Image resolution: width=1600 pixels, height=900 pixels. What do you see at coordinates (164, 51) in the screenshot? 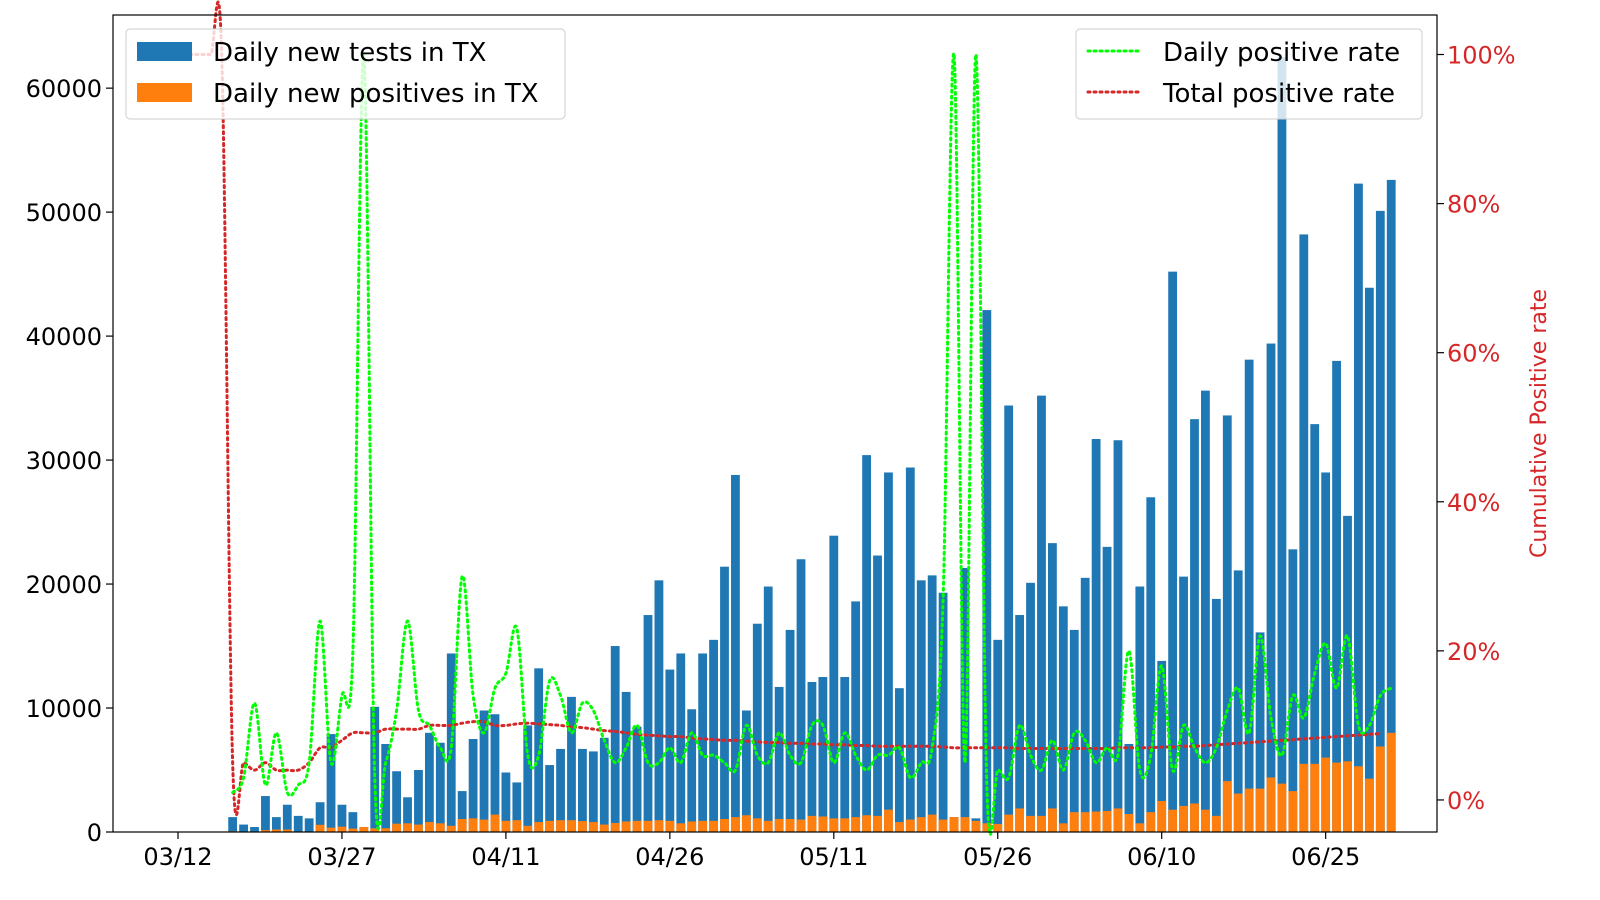
I see `legend-swatch-tests` at bounding box center [164, 51].